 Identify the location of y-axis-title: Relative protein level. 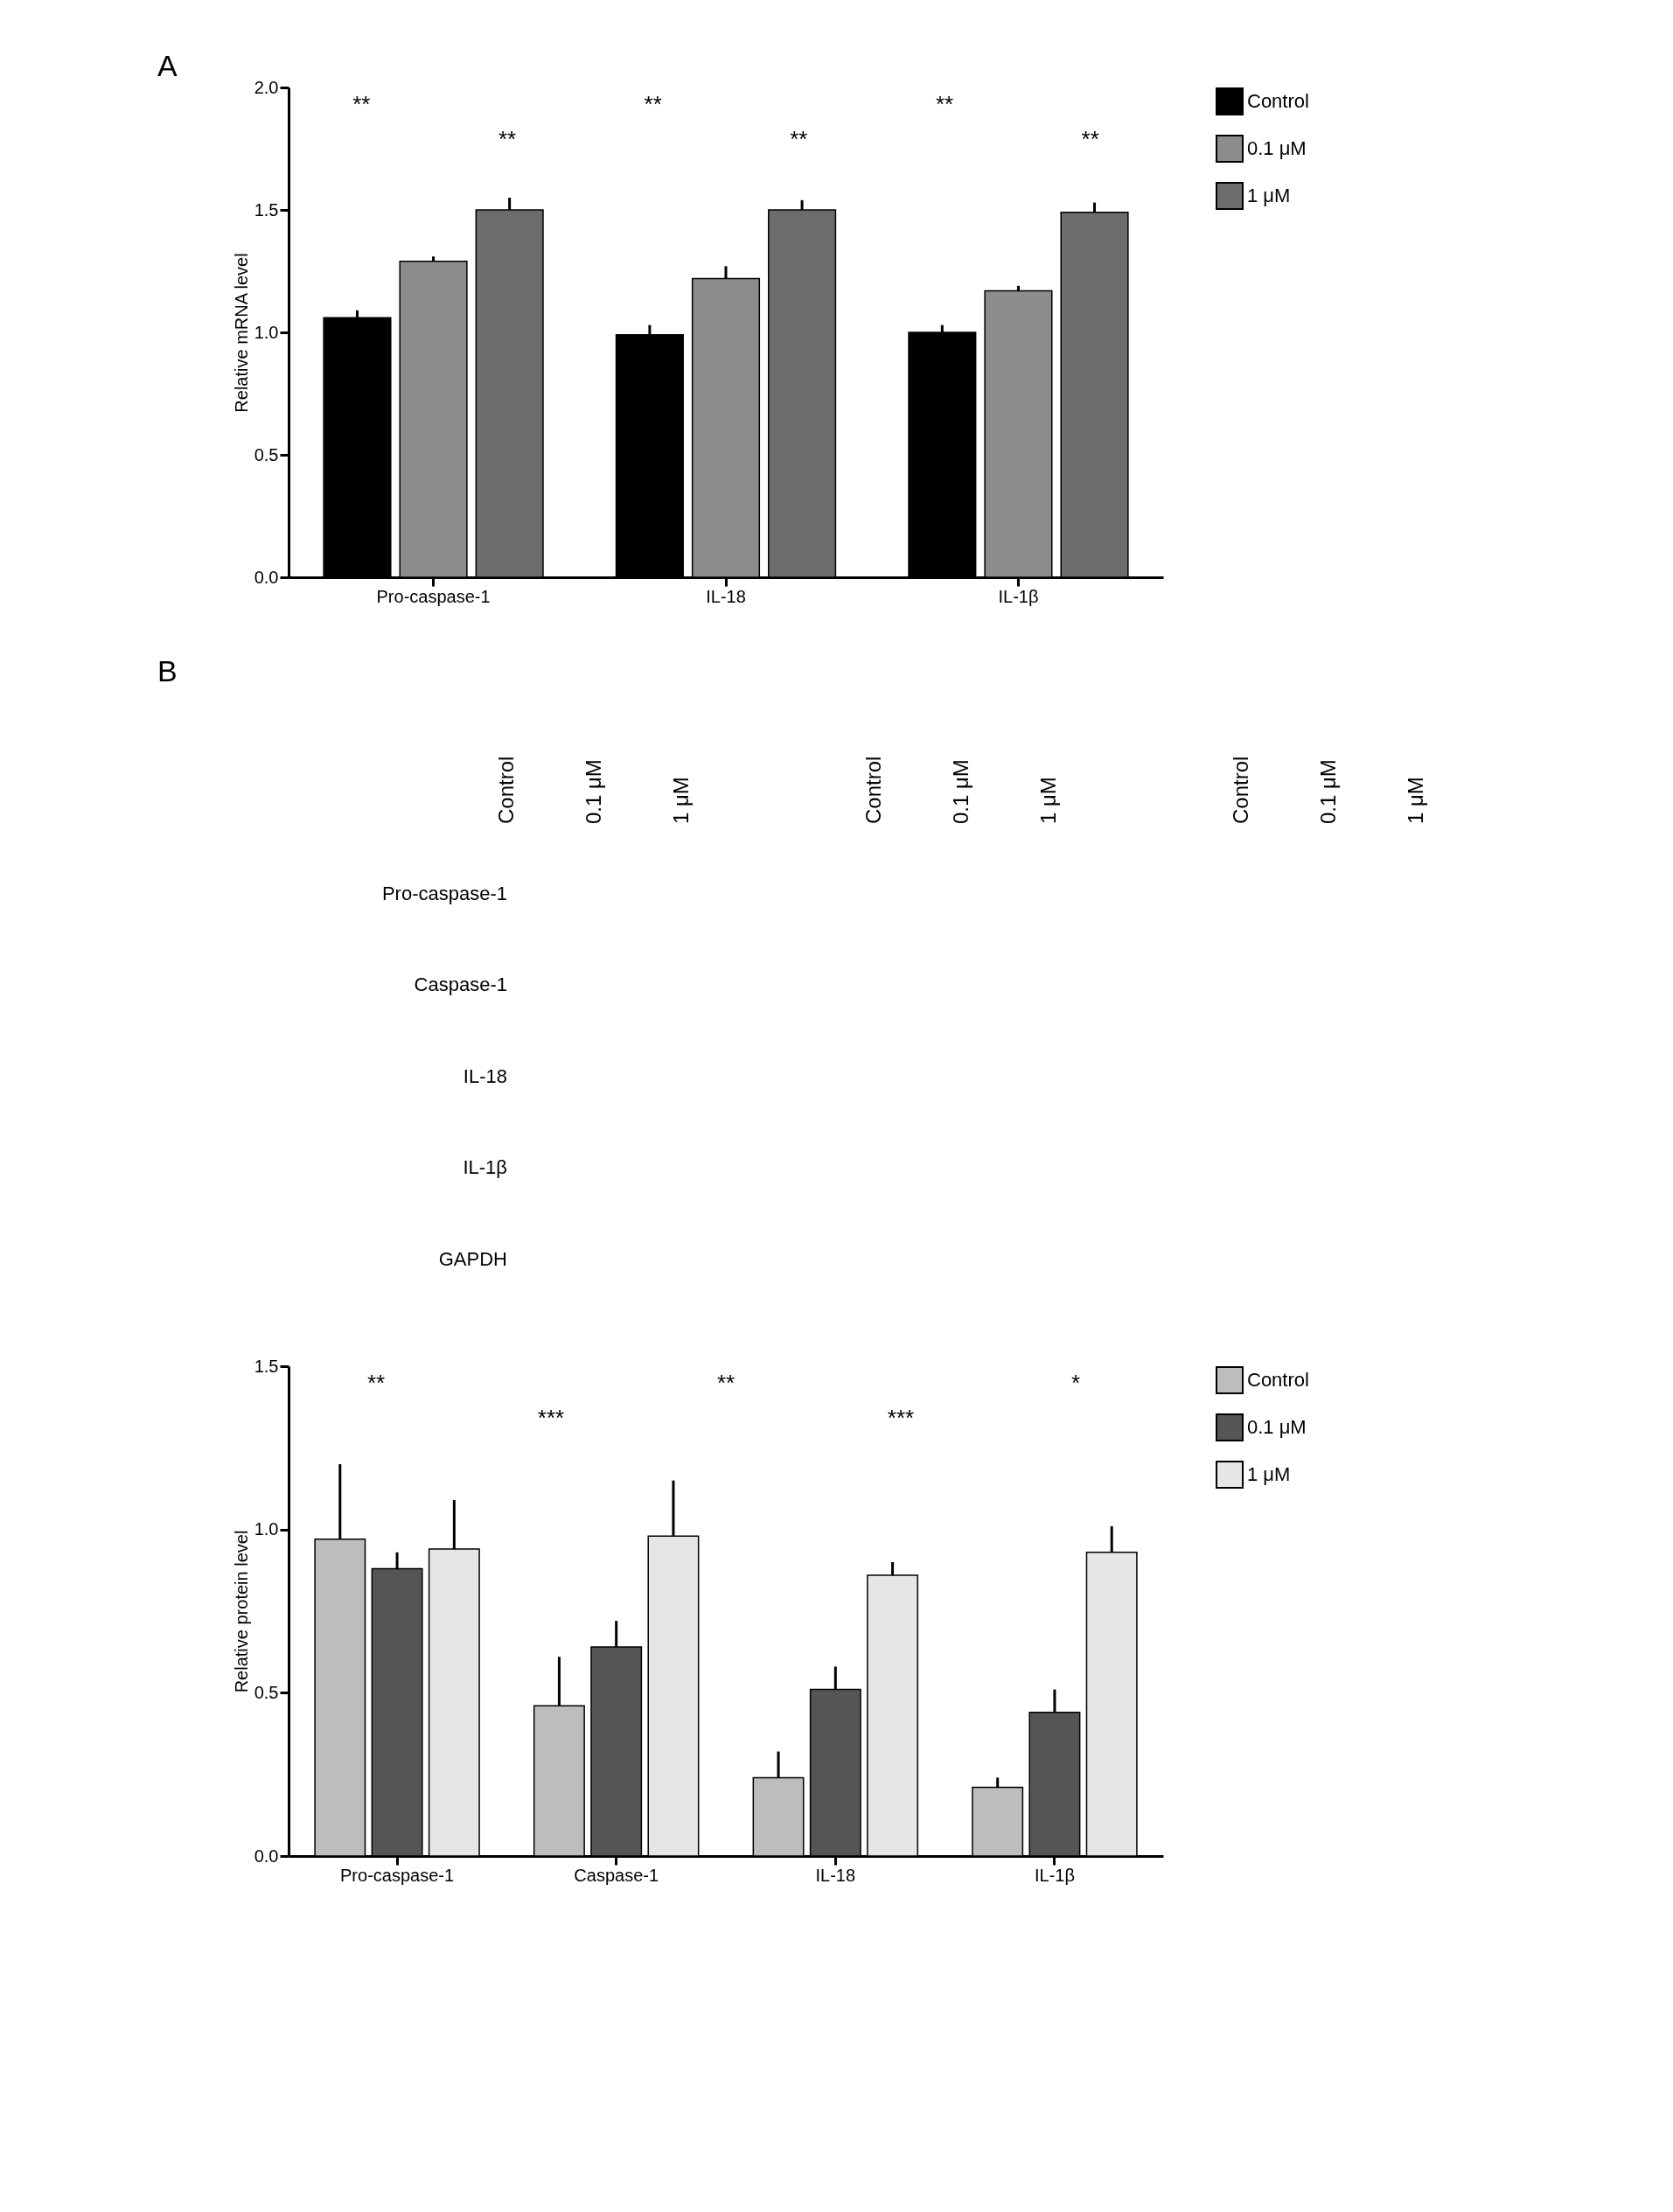
(241, 1611).